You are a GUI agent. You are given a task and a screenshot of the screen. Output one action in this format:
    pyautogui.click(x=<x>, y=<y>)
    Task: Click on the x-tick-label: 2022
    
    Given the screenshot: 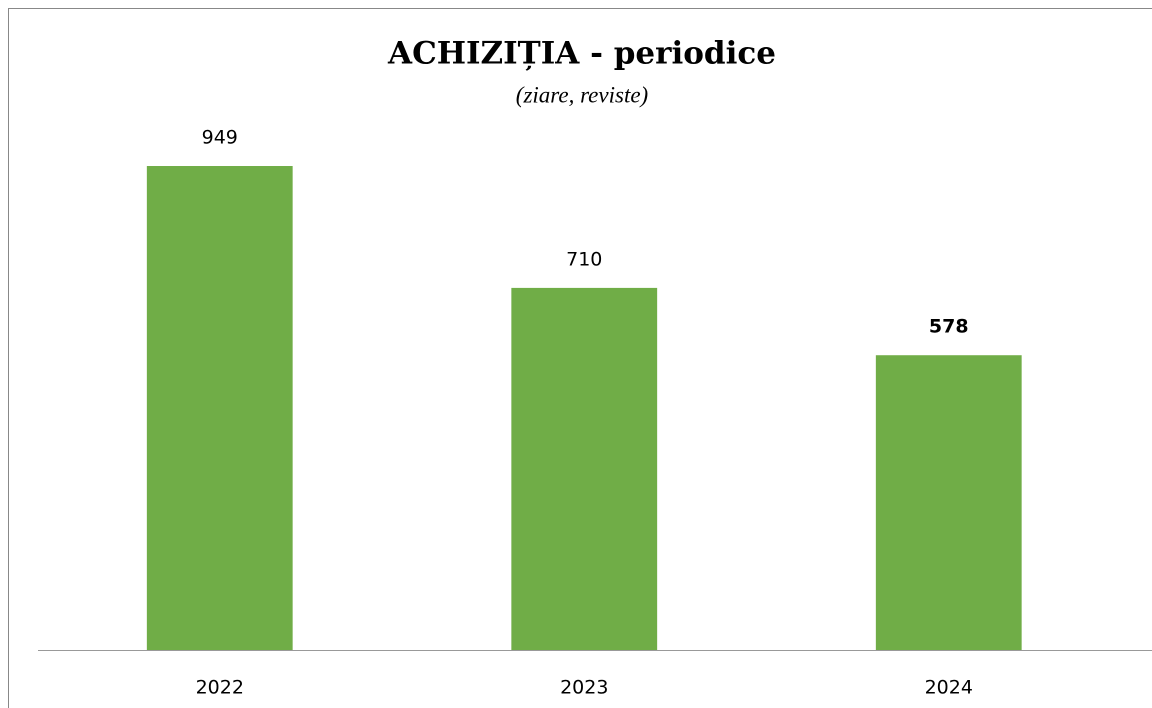 What is the action you would take?
    pyautogui.click(x=220, y=688)
    